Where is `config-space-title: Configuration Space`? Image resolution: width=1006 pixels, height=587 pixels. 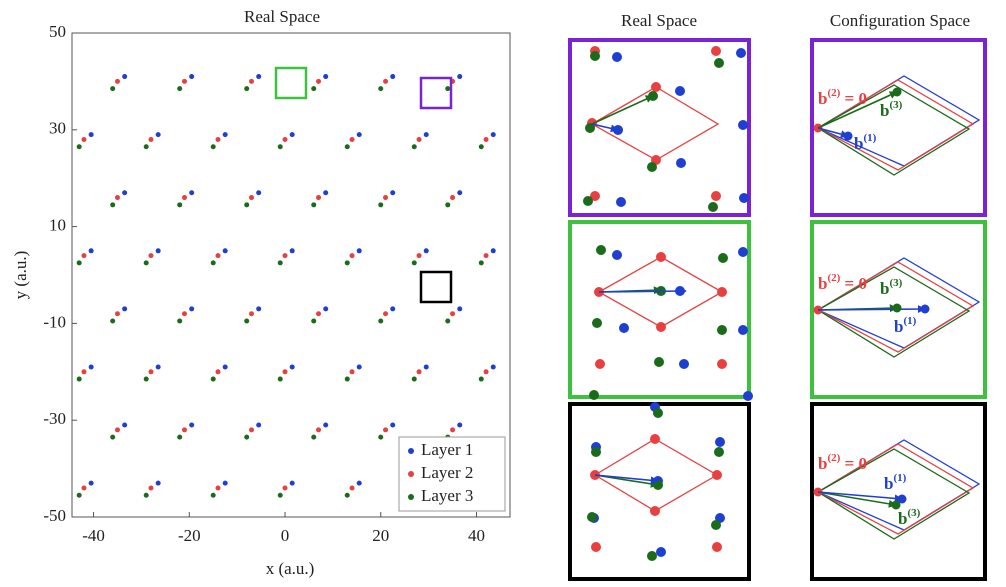
config-space-title: Configuration Space is located at coordinates (900, 20).